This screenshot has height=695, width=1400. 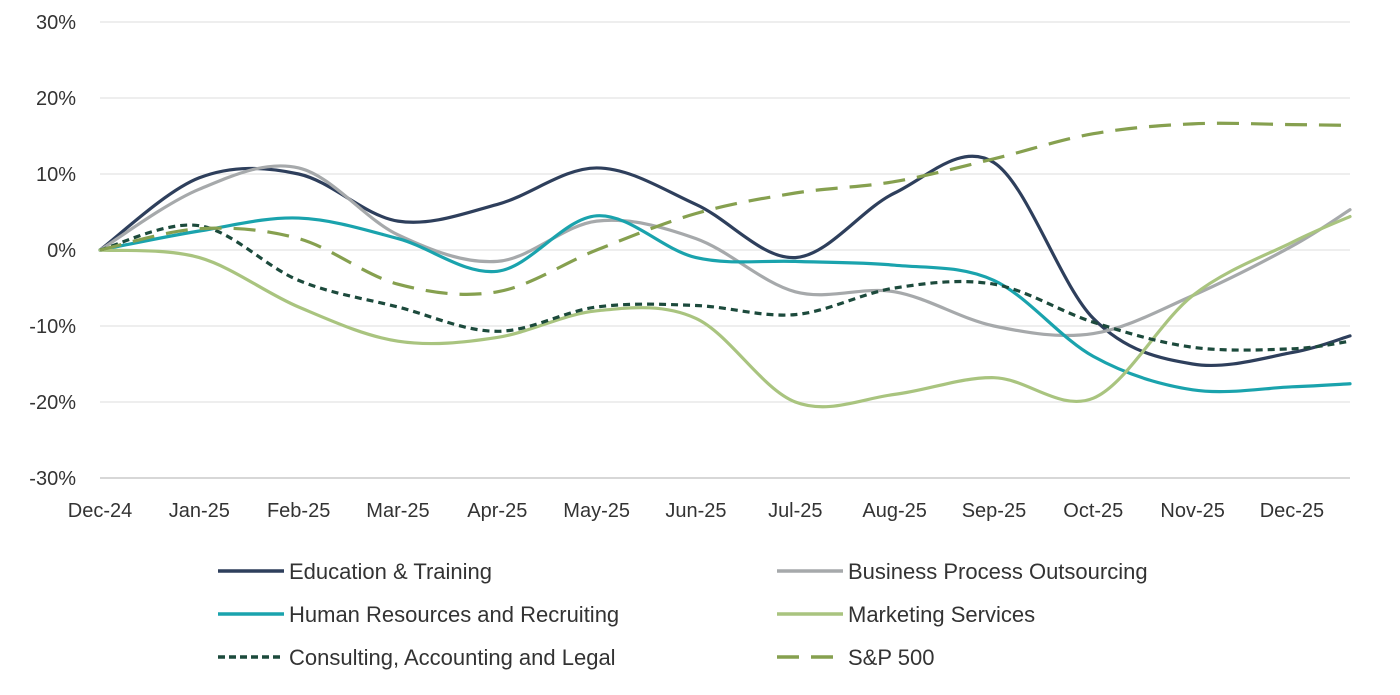 I want to click on legend-label: Human Resources and Recruiting, so click(x=454, y=614).